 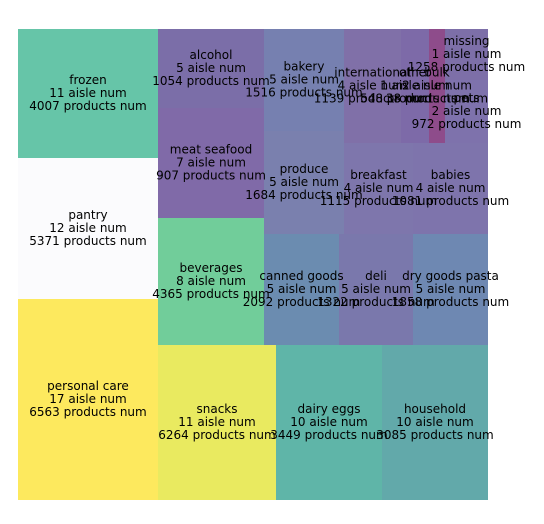 What do you see at coordinates (87, 412) in the screenshot?
I see `tile-value-label: 6563 products num` at bounding box center [87, 412].